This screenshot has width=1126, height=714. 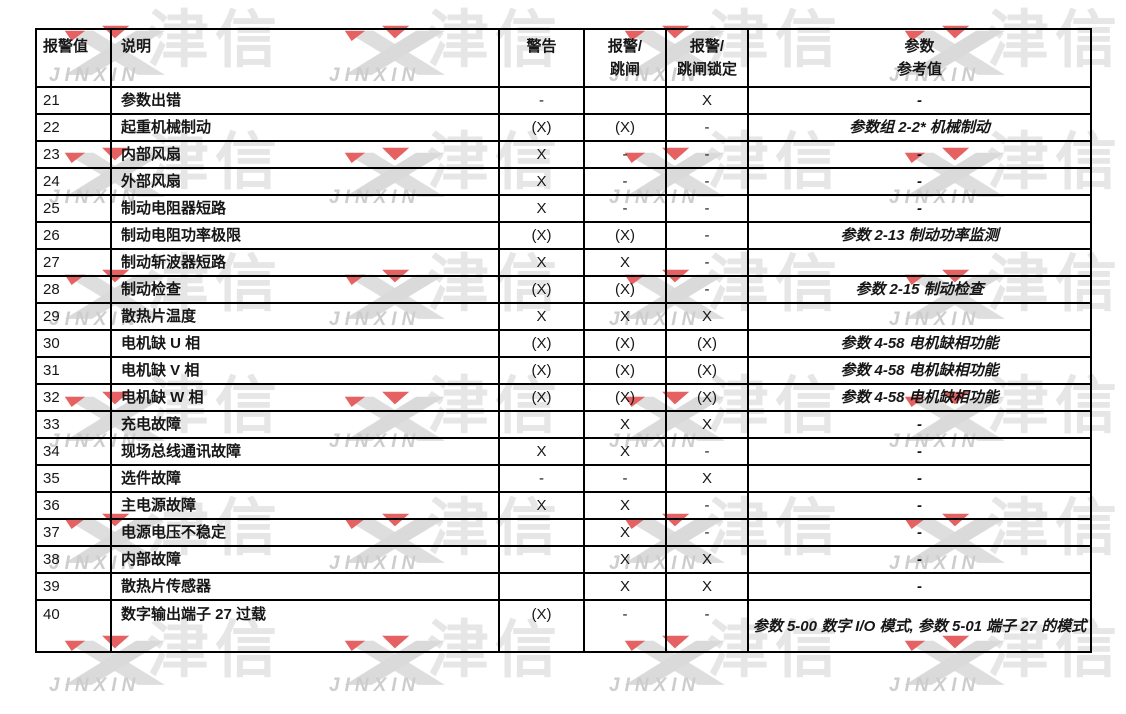 I want to click on table-row: 27 制动斩波器短路 X X -, so click(x=563, y=262).